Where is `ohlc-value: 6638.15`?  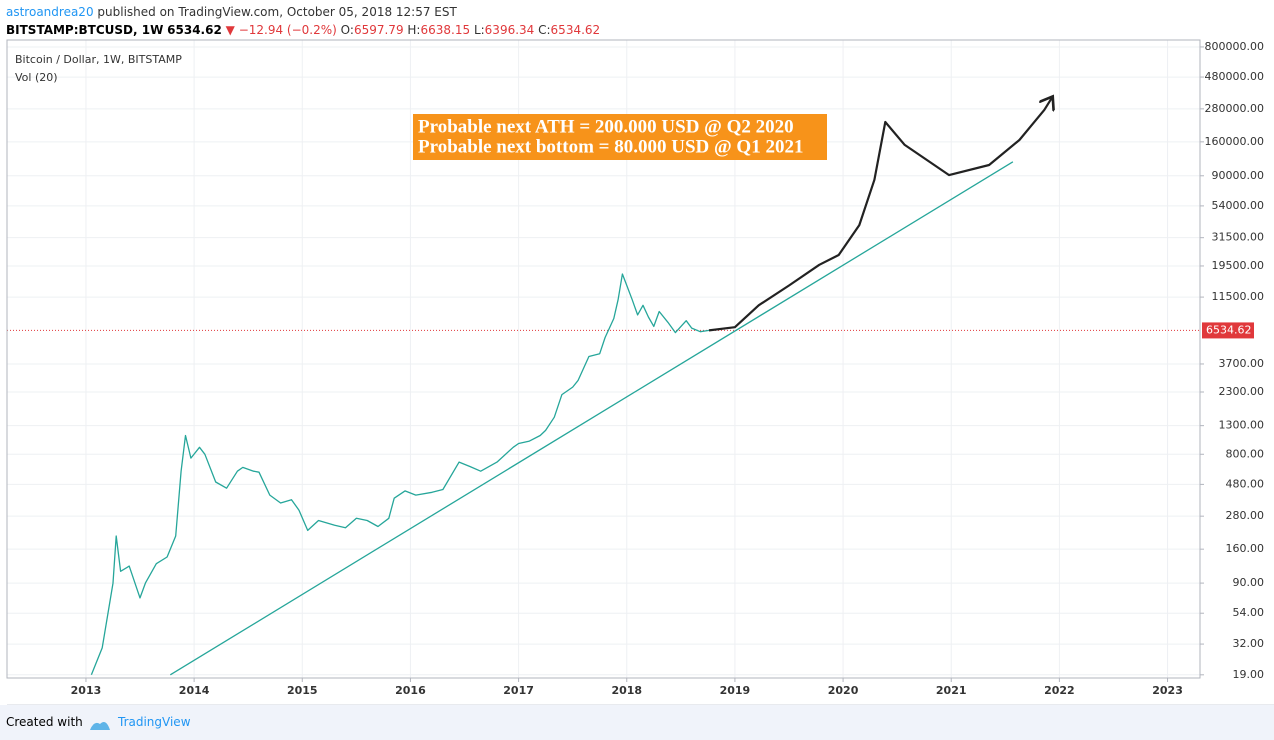 ohlc-value: 6638.15 is located at coordinates (445, 30).